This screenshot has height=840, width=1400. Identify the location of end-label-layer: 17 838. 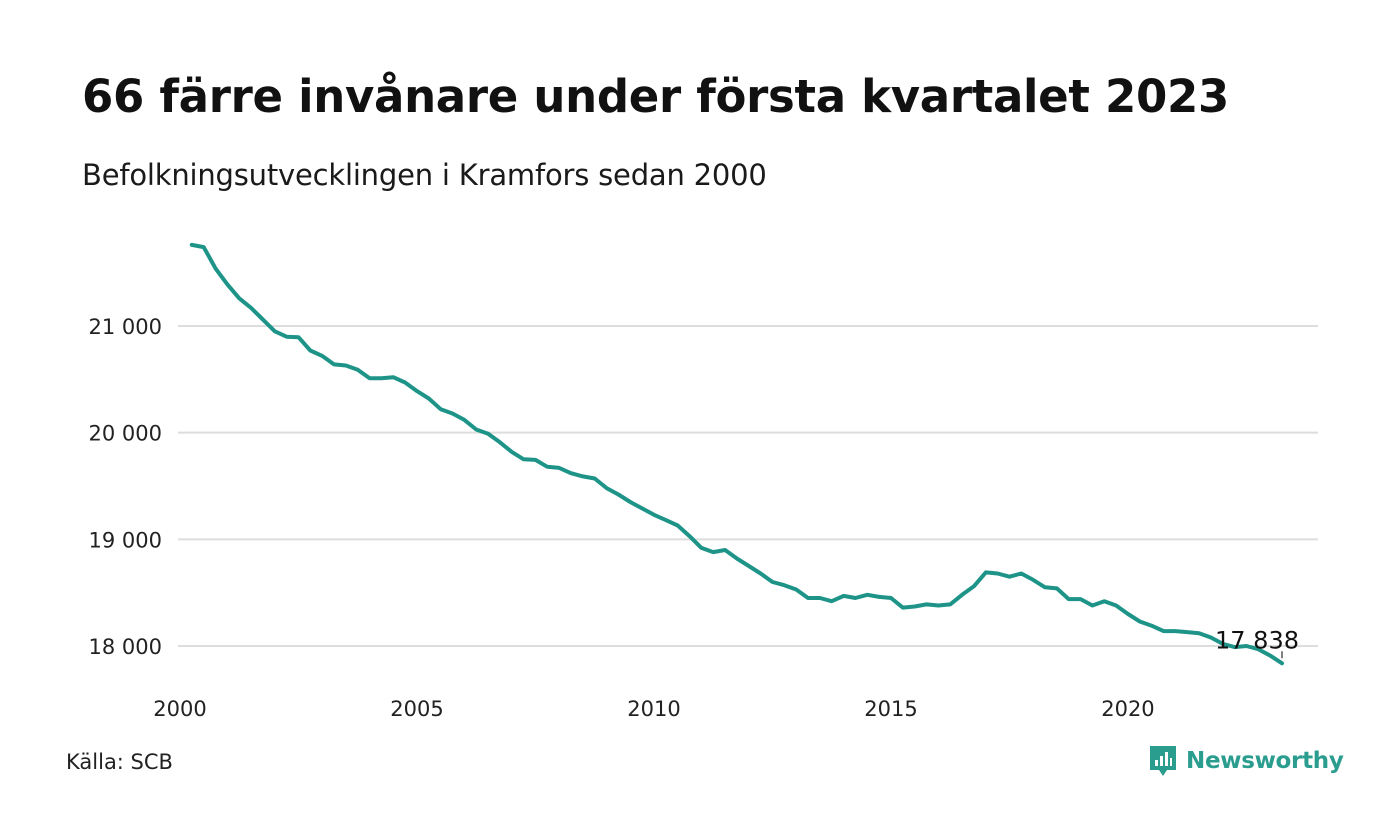
(1257, 642).